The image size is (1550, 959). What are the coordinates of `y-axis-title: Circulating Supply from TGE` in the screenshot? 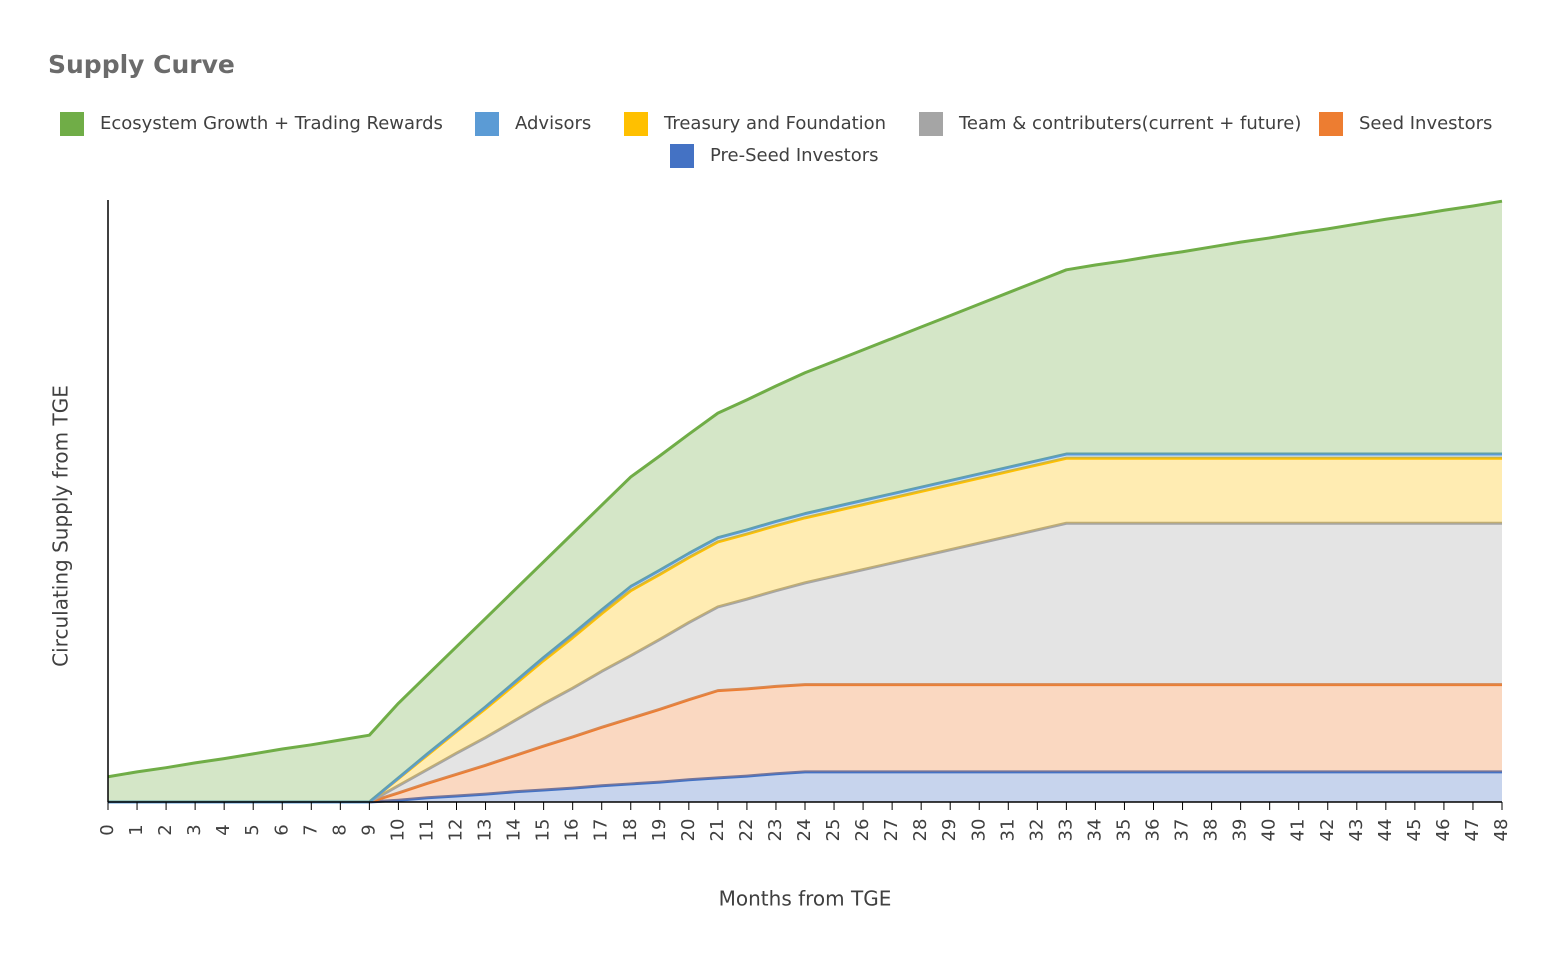 It's located at (61, 526).